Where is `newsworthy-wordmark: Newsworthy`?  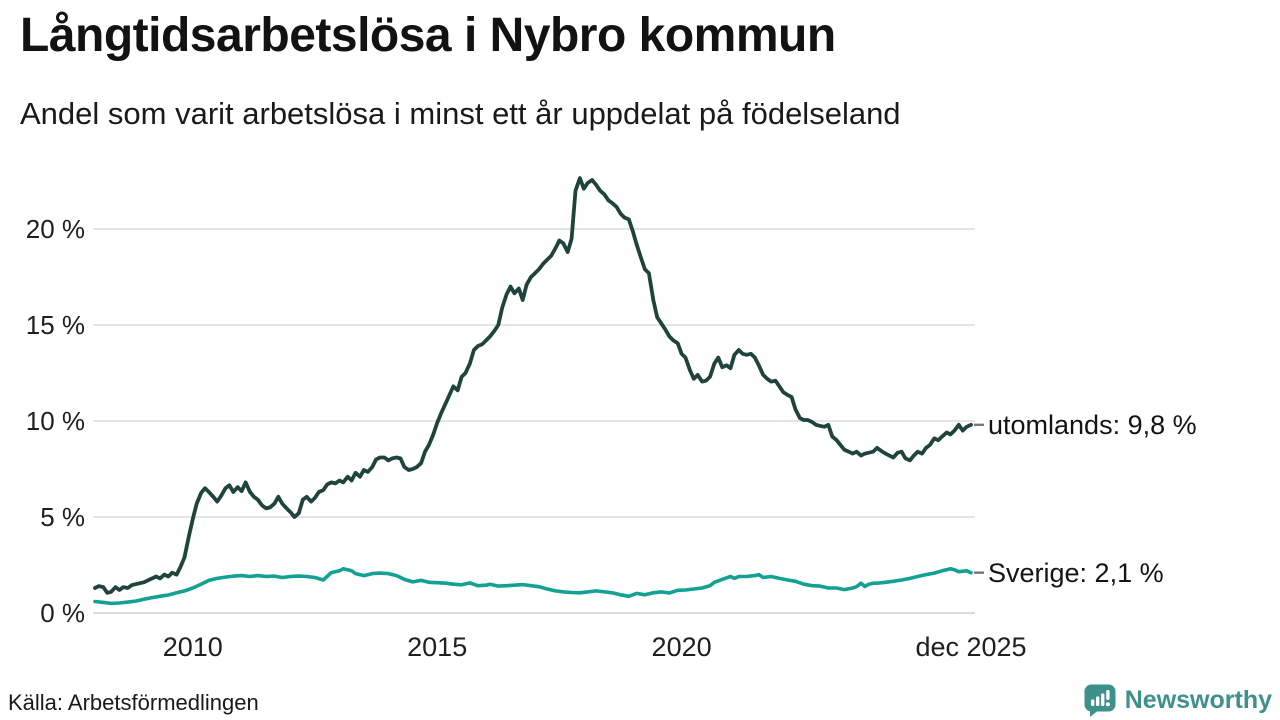 newsworthy-wordmark: Newsworthy is located at coordinates (1198, 699).